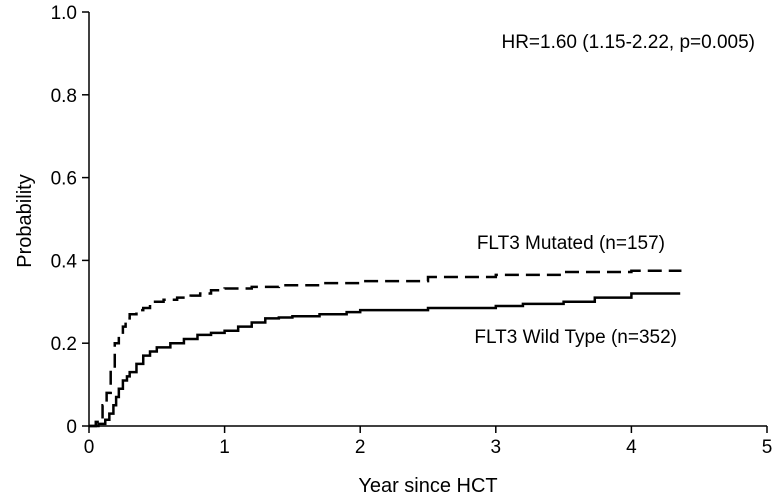  I want to click on y-axis-title: Probability, so click(25, 220).